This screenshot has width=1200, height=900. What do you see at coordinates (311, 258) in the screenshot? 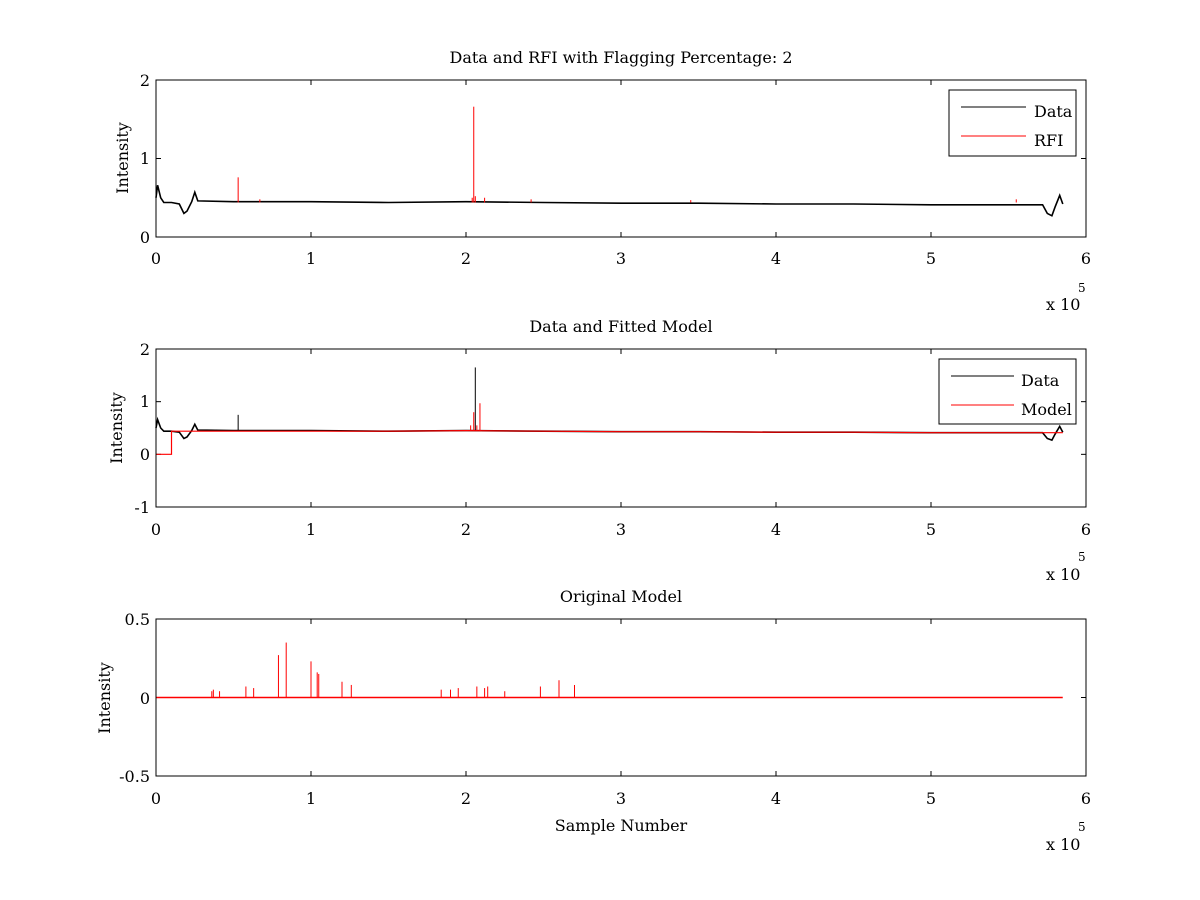
I see `panel-1-x-tick-label: 1` at bounding box center [311, 258].